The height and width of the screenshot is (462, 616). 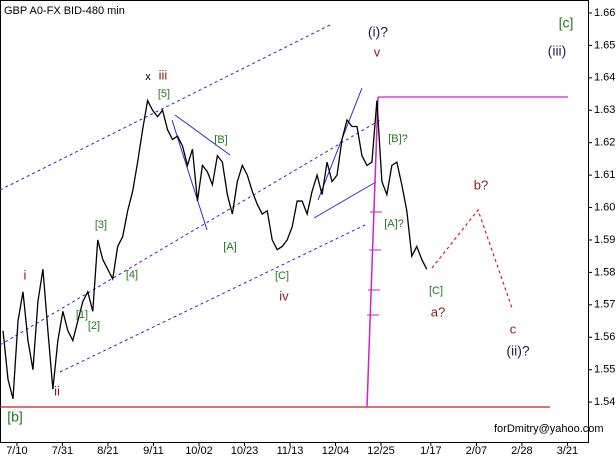 What do you see at coordinates (604, 175) in the screenshot?
I see `y-tick-label: 1.61` at bounding box center [604, 175].